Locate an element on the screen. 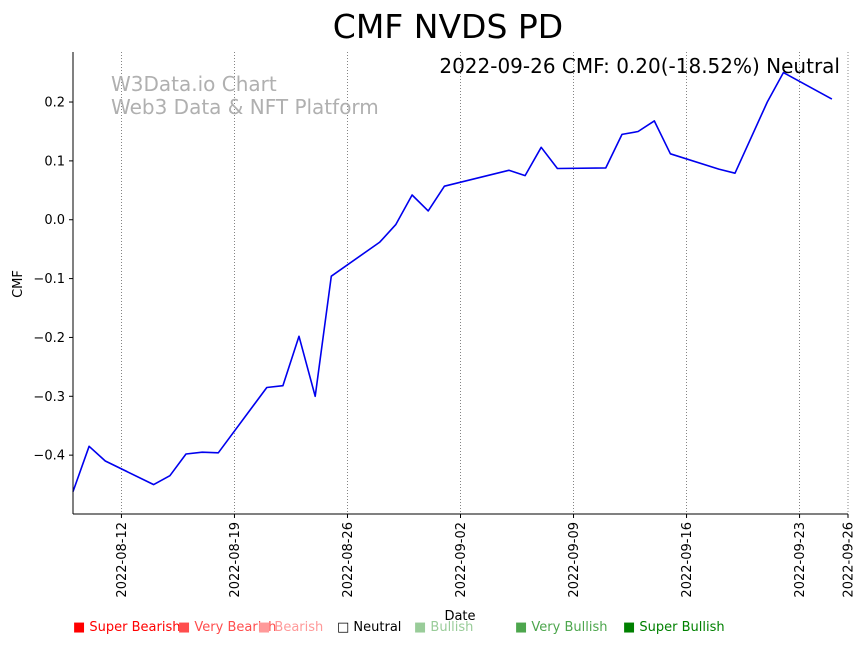 The height and width of the screenshot is (646, 867). x-tick-label: 2022-08-26 is located at coordinates (348, 560).